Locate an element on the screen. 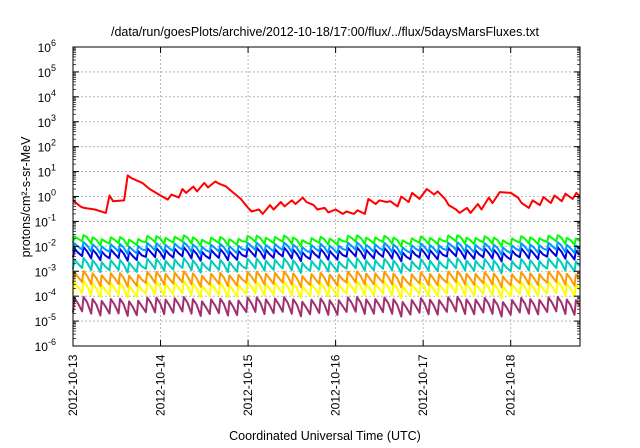  x-tick-label: 2012-10-16 is located at coordinates (336, 385).